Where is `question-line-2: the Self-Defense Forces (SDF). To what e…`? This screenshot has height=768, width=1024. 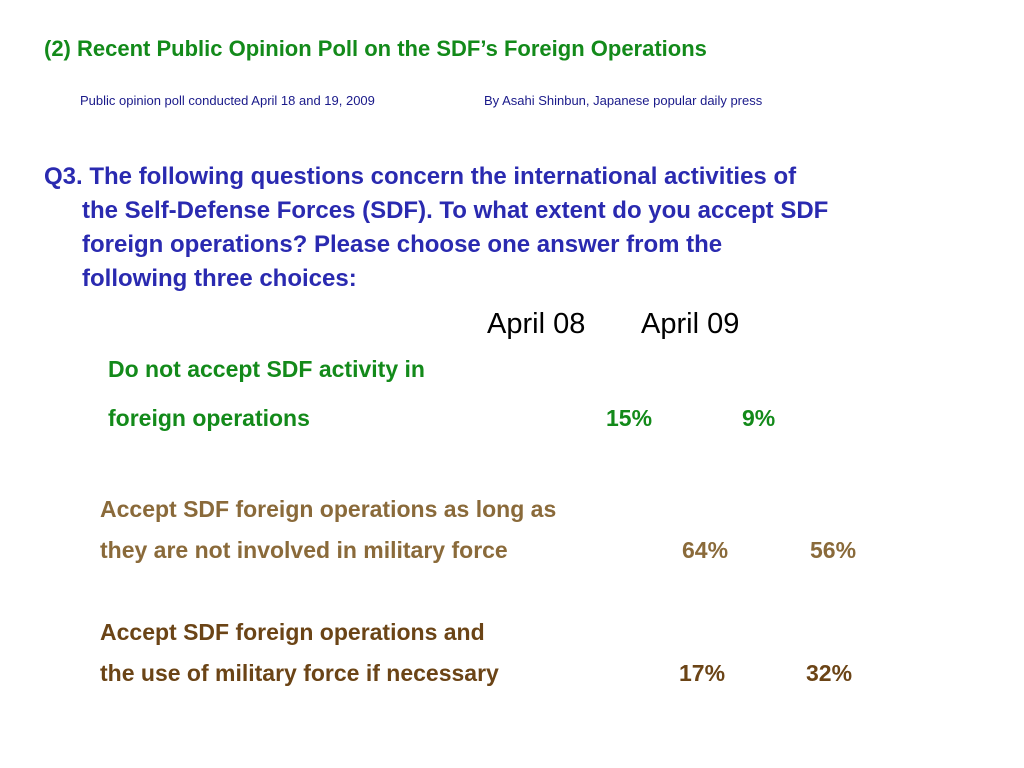 question-line-2: the Self-Defense Forces (SDF). To what e… is located at coordinates (455, 210).